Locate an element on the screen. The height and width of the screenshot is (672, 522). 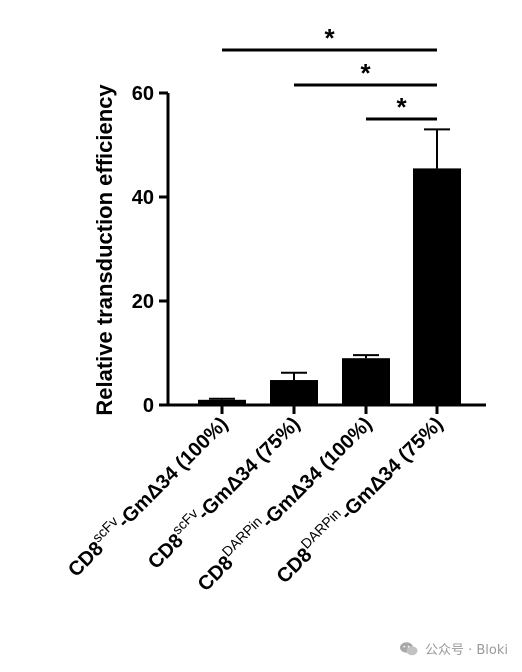
y-tick-label: 20 is located at coordinates (143, 302).